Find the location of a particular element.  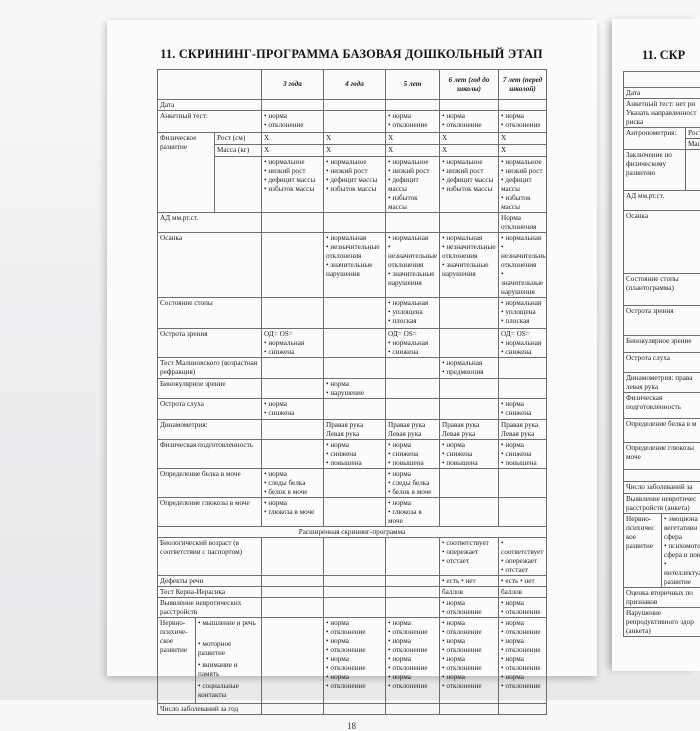

text-line: • дефицит массы is located at coordinates (522, 185).